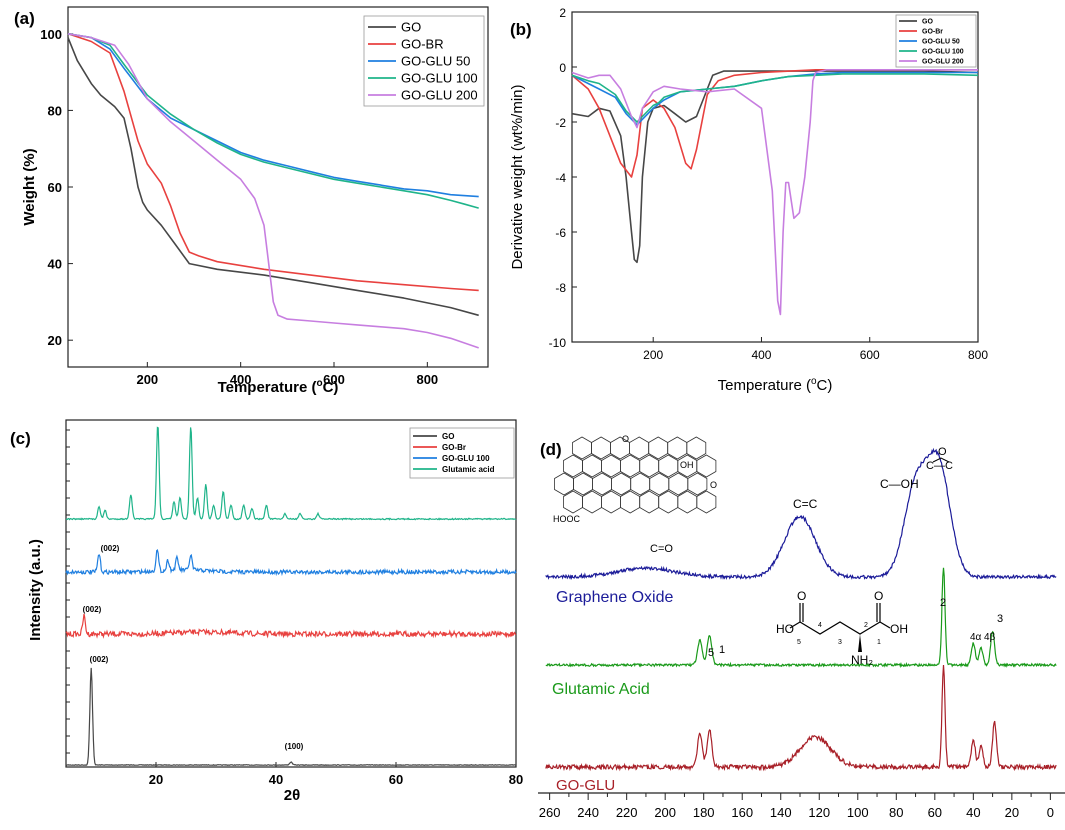  I want to click on y-axis-label-b: Derivative weight (wt%/min), so click(517, 176).